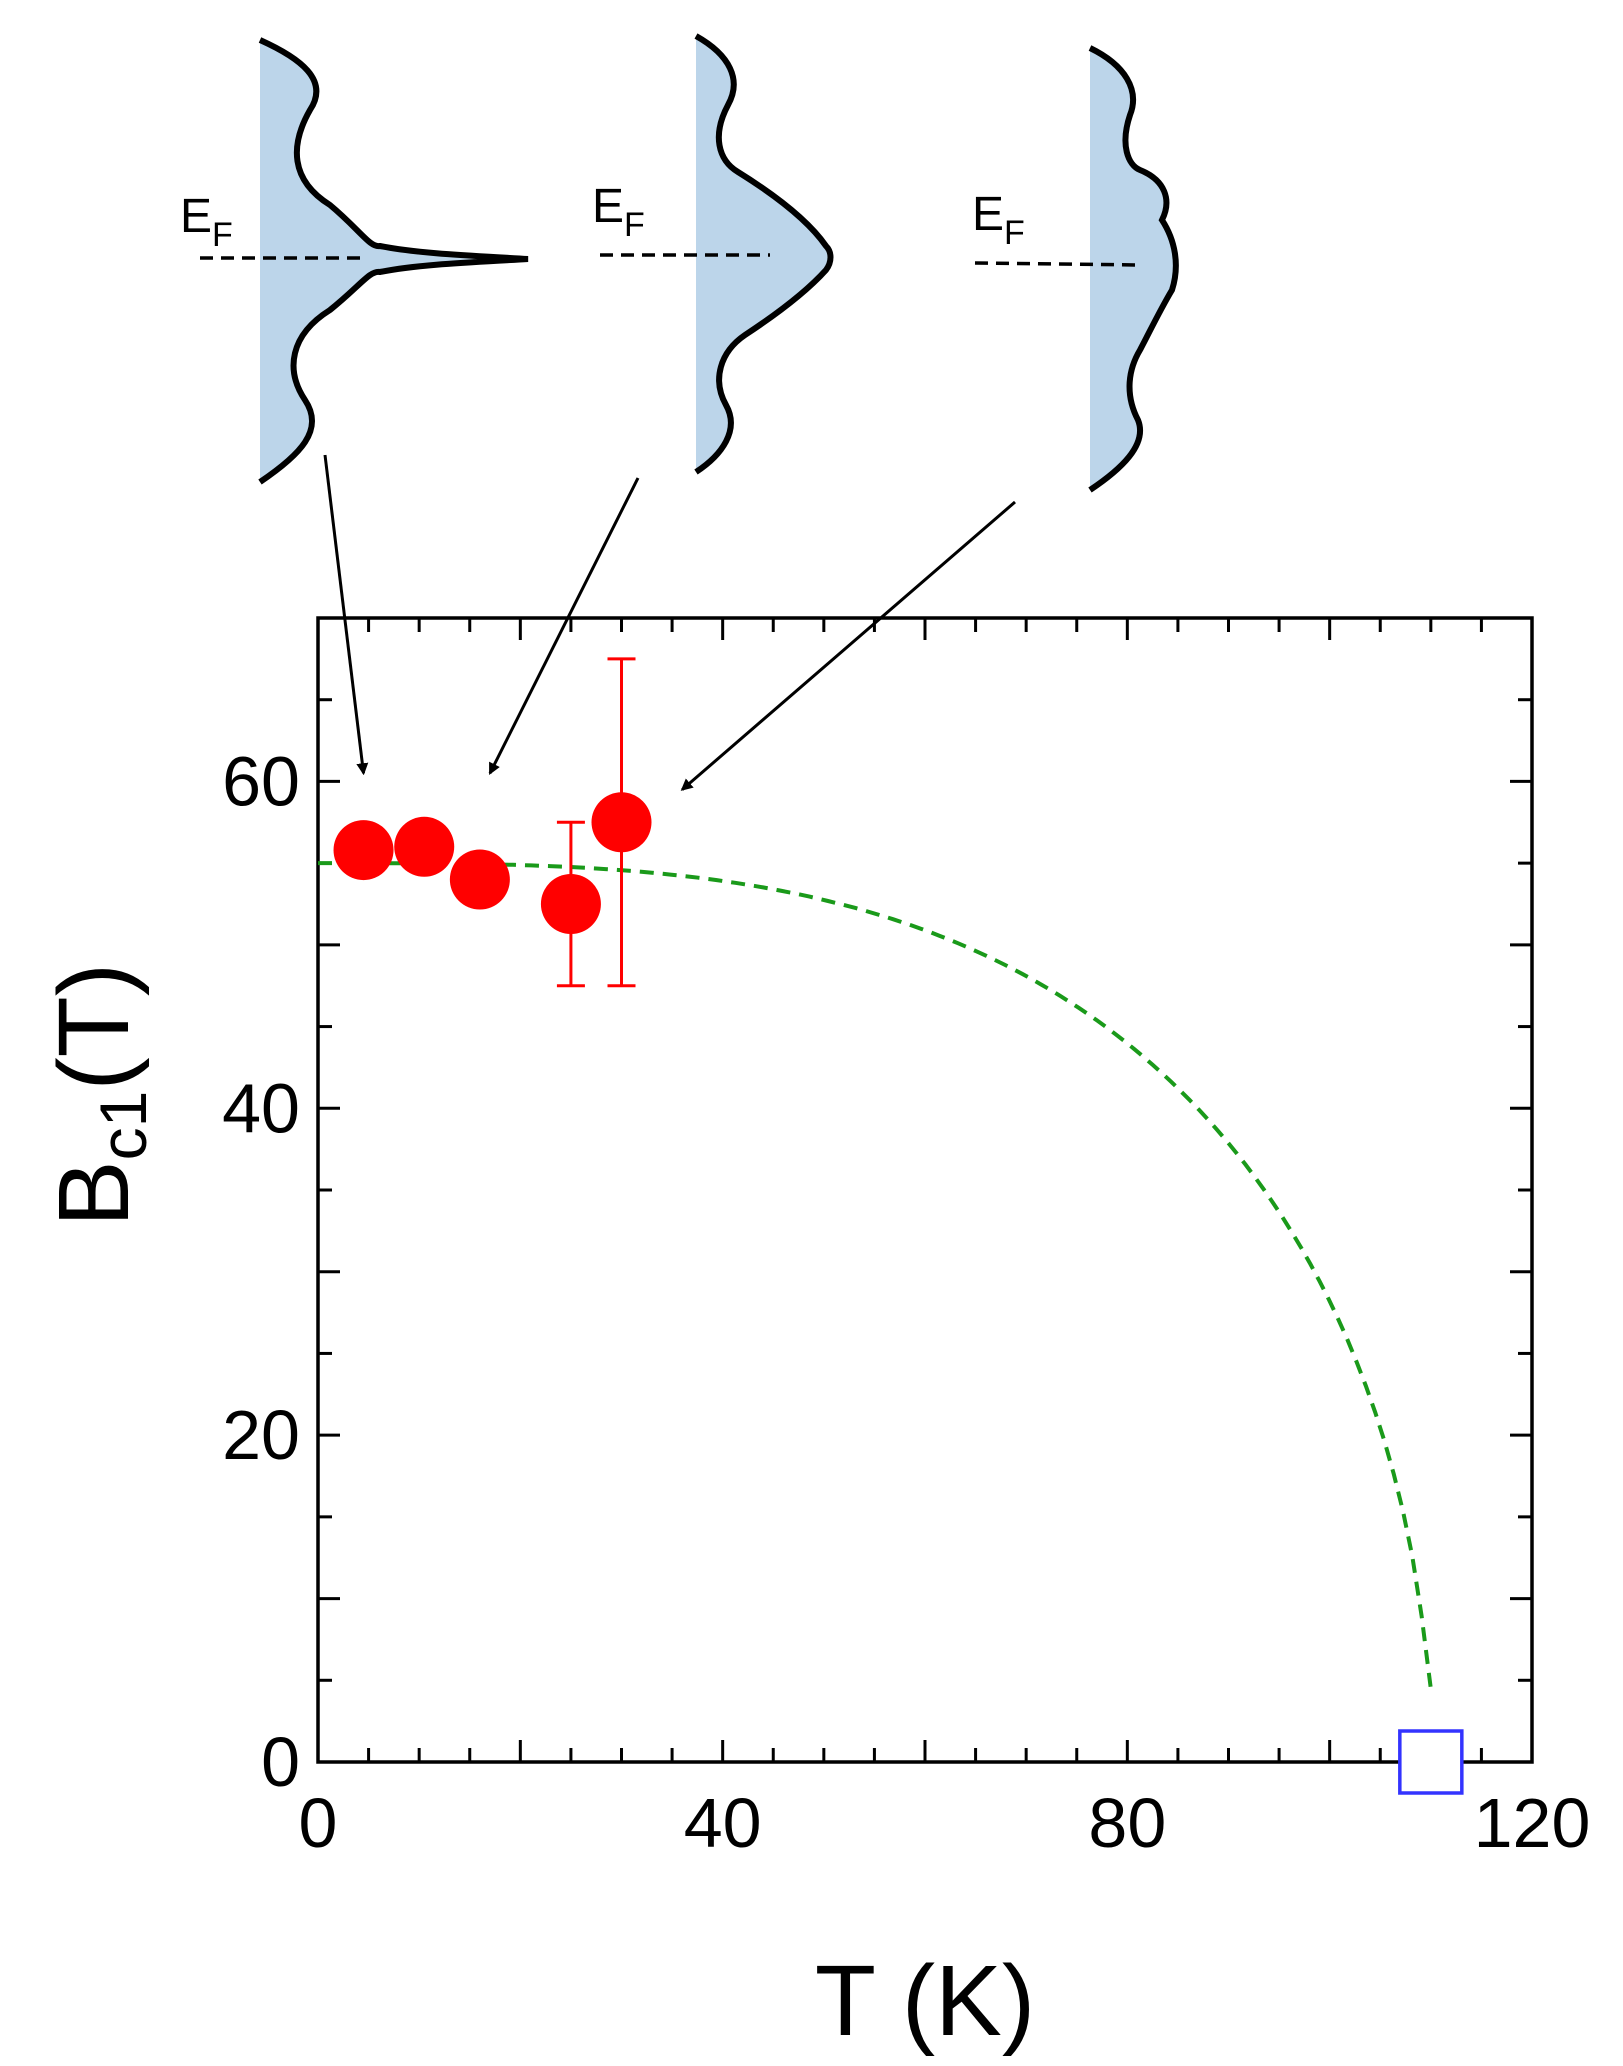  I want to click on inset-3-arrow, so click(848, 645).